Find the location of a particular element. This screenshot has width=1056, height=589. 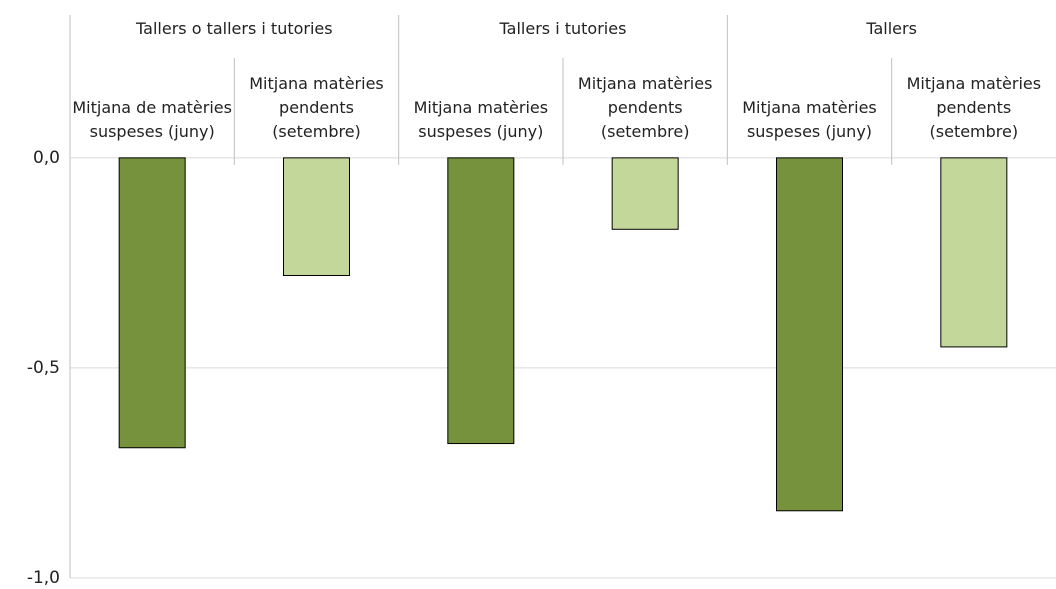

y-tick-label: -1,0 is located at coordinates (43, 578).